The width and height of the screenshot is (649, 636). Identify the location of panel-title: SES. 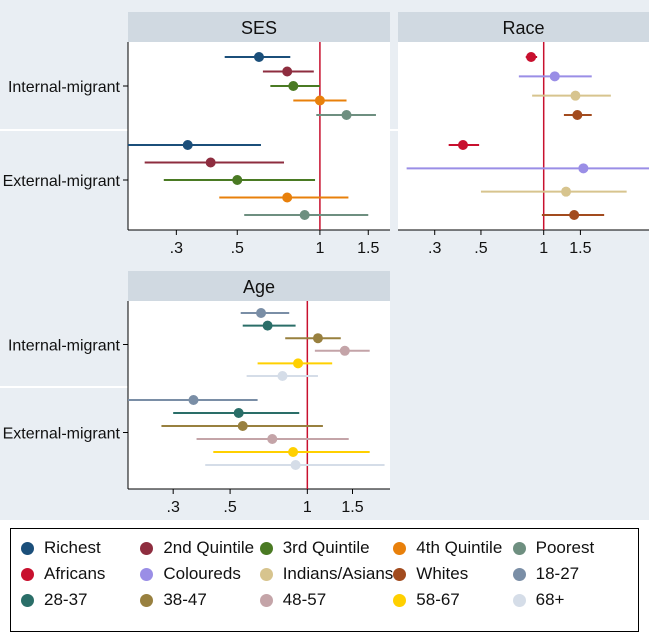
(259, 28).